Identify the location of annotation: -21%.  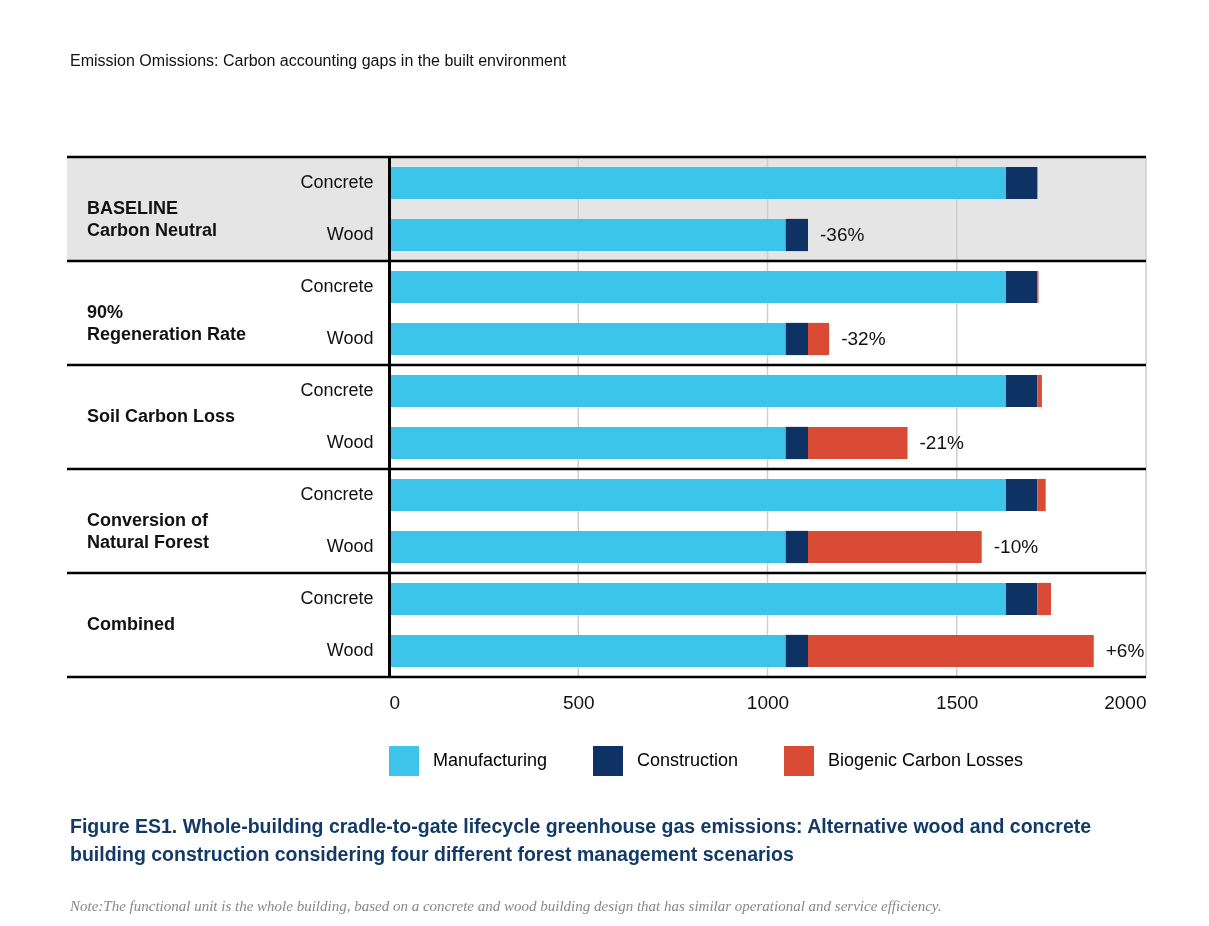
(942, 442).